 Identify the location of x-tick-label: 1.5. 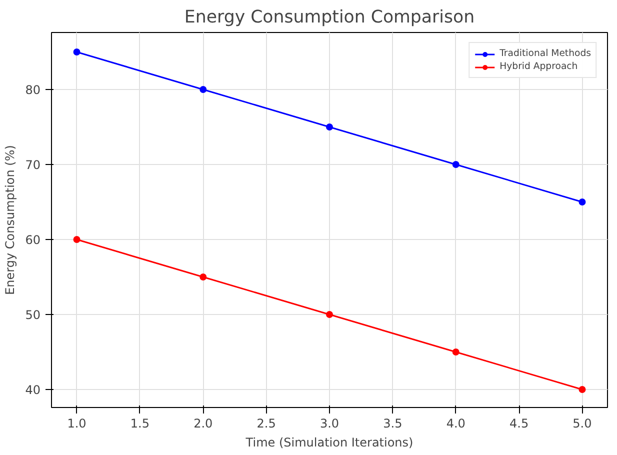
(140, 423).